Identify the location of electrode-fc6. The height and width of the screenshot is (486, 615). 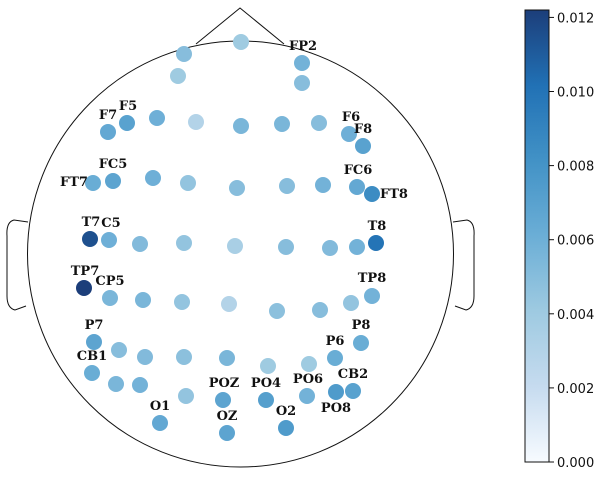
(357, 187).